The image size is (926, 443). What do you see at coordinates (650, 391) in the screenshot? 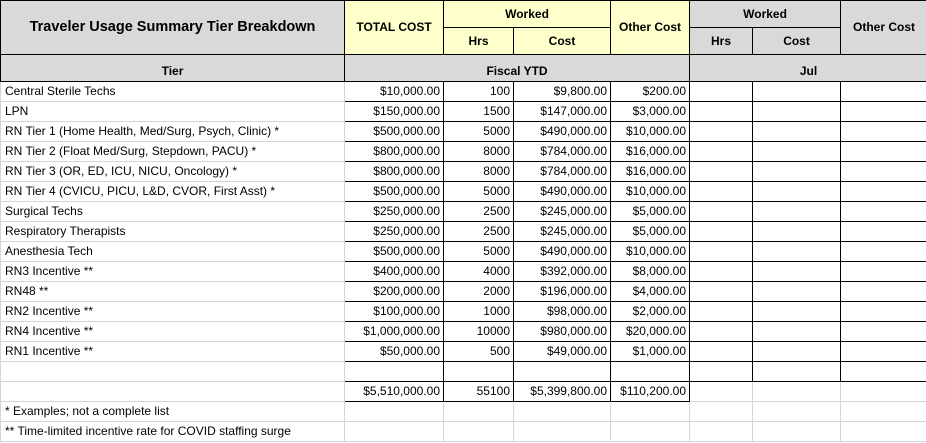
I see `total-other-cost-cell: $110,200.00` at bounding box center [650, 391].